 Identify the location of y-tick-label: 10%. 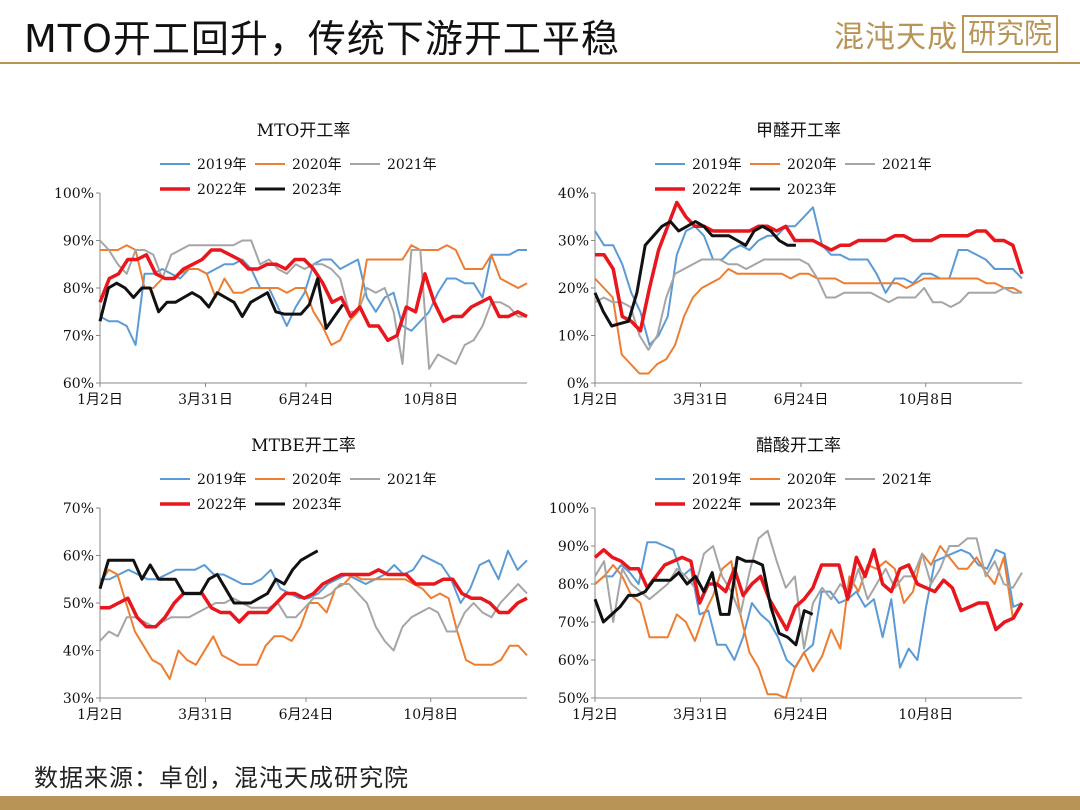
(573, 337).